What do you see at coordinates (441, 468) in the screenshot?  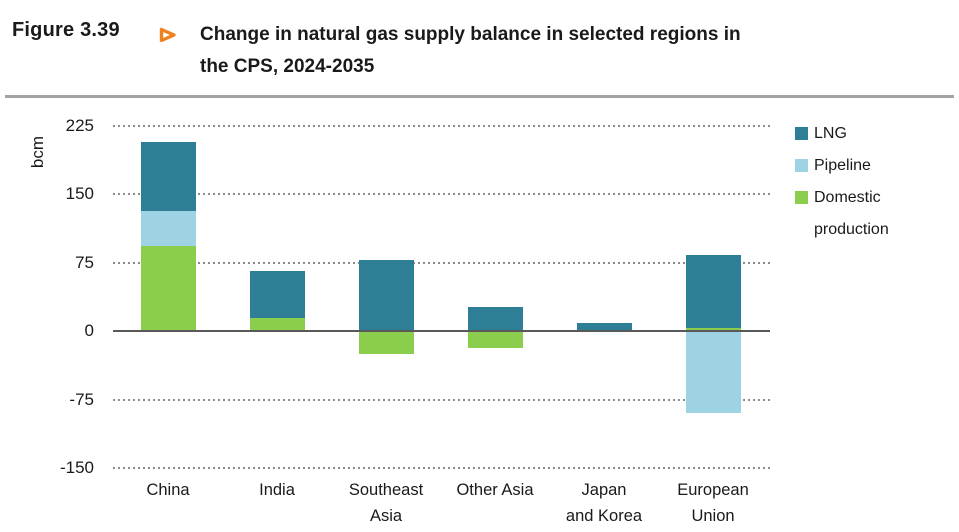 I see `gridline--150` at bounding box center [441, 468].